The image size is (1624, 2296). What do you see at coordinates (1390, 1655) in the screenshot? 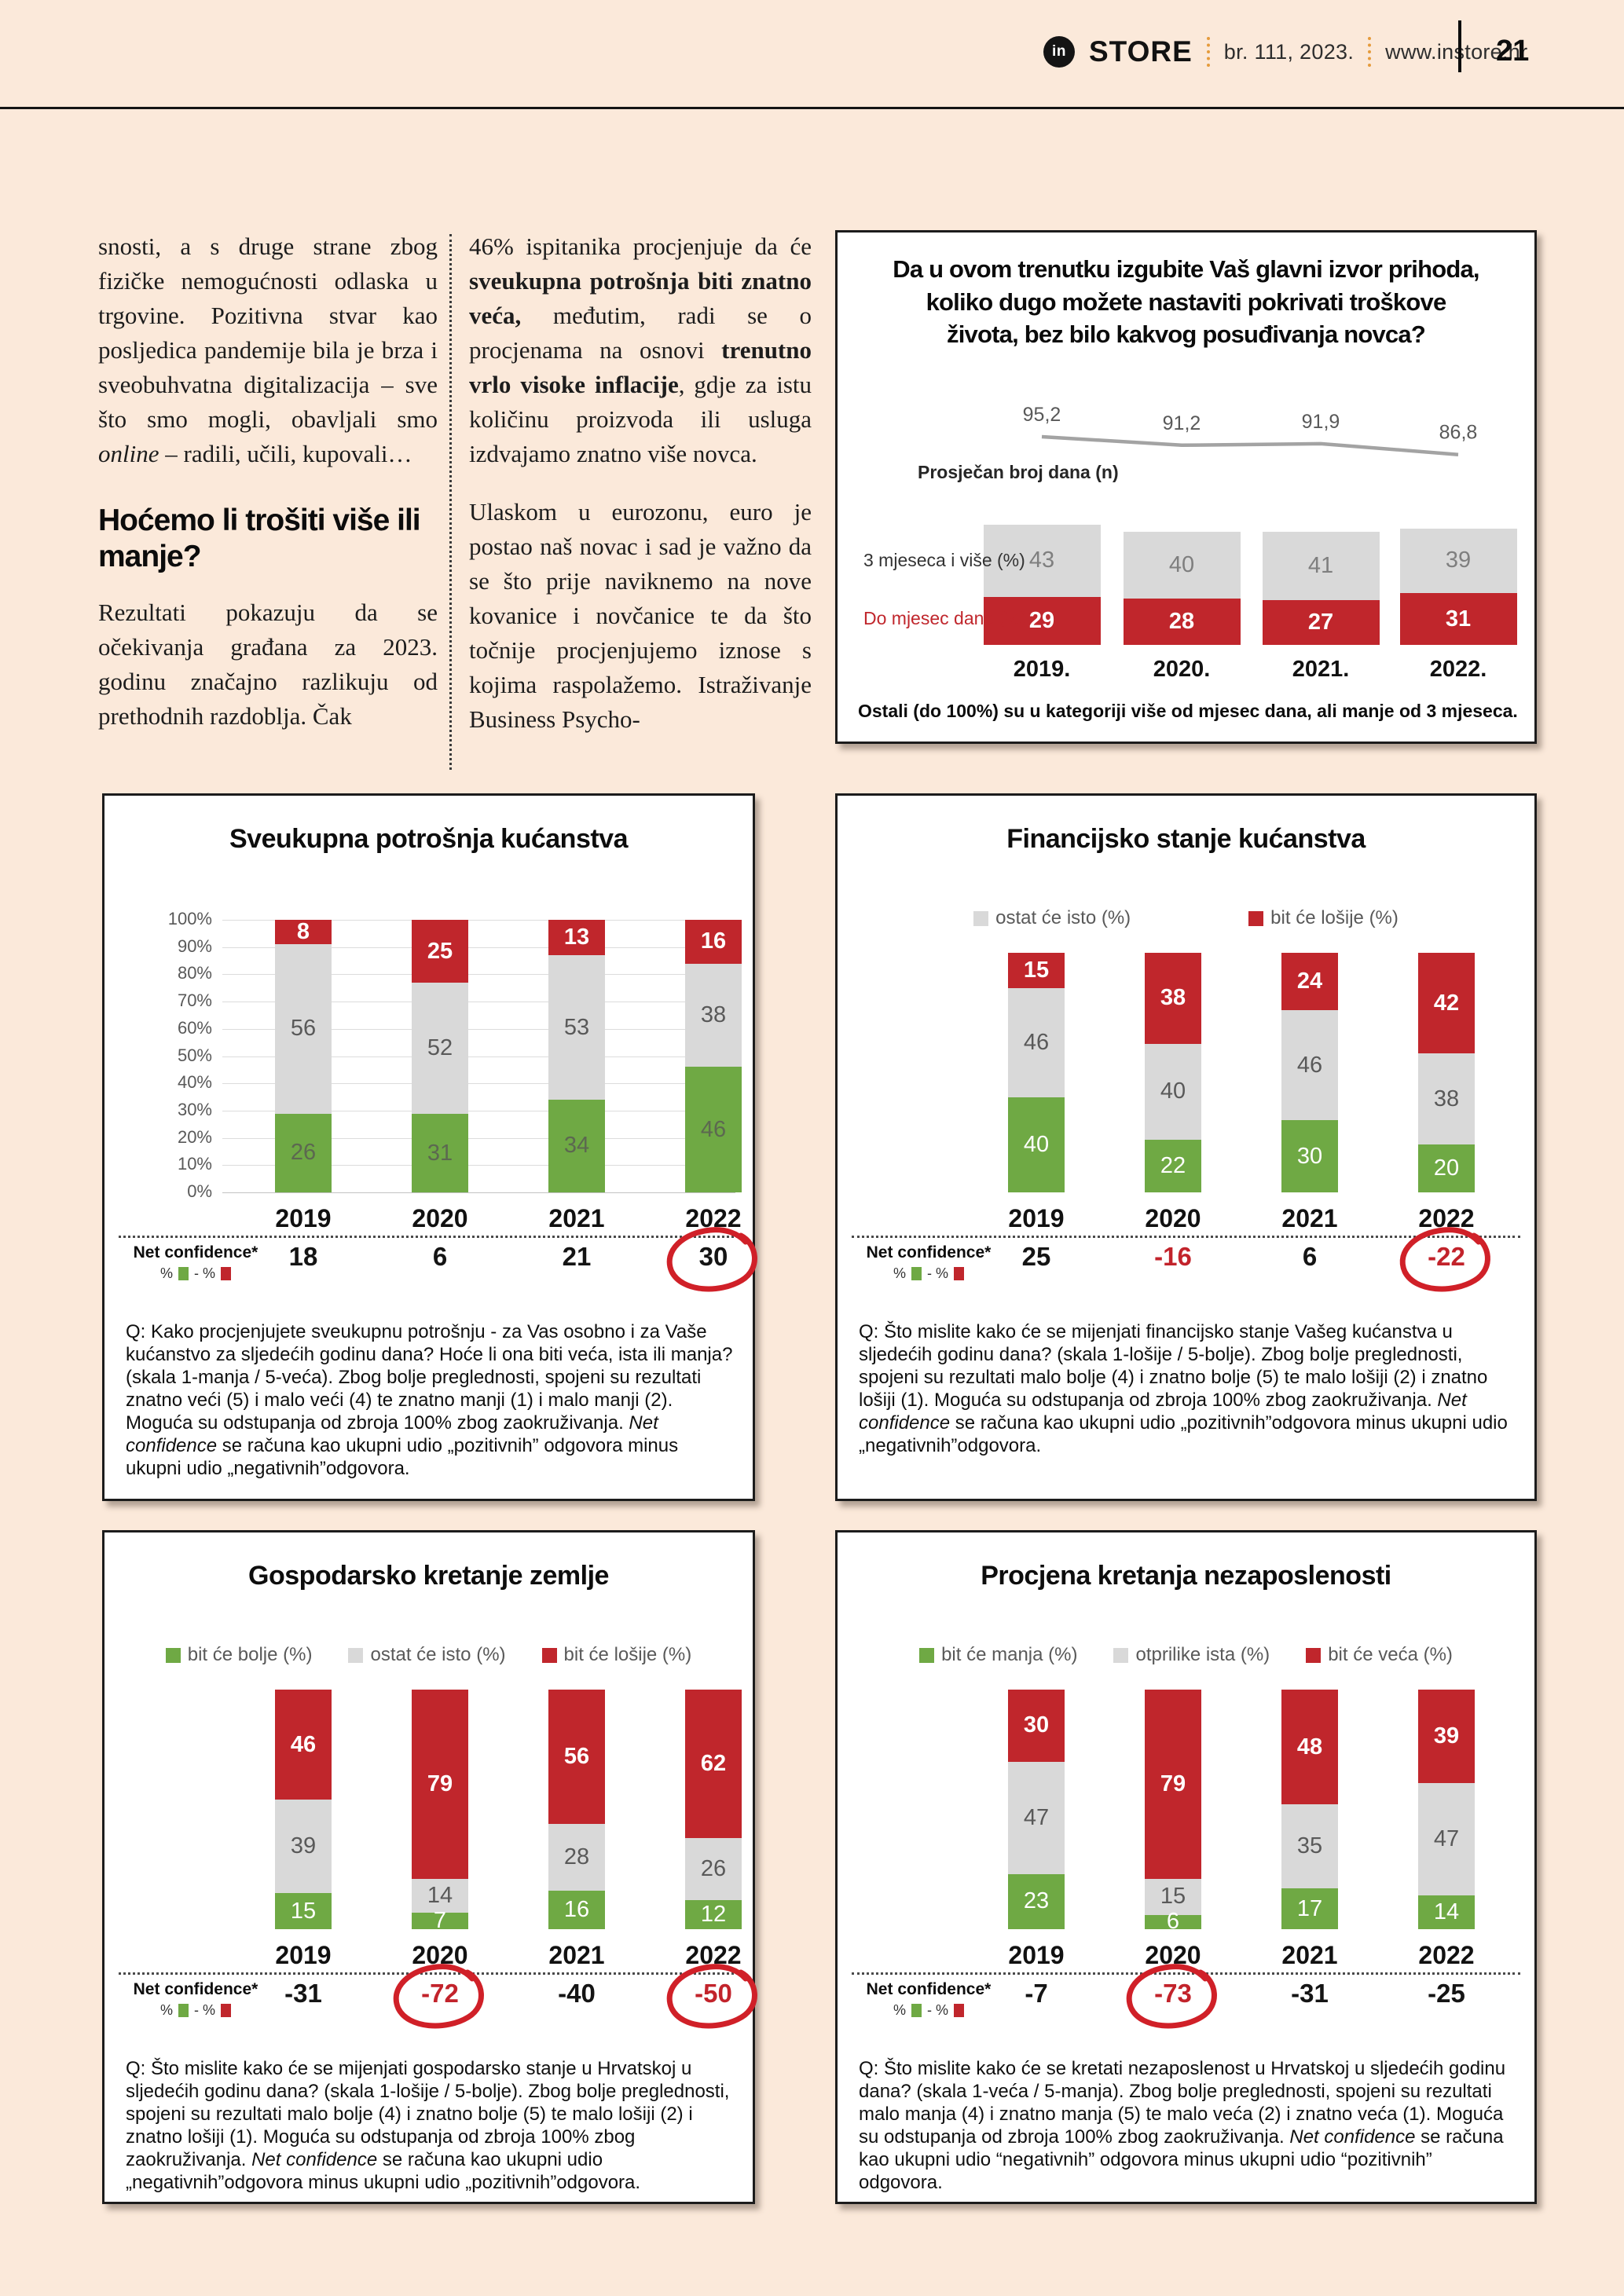
I see `legend-item-label: bit će veća (%)` at bounding box center [1390, 1655].